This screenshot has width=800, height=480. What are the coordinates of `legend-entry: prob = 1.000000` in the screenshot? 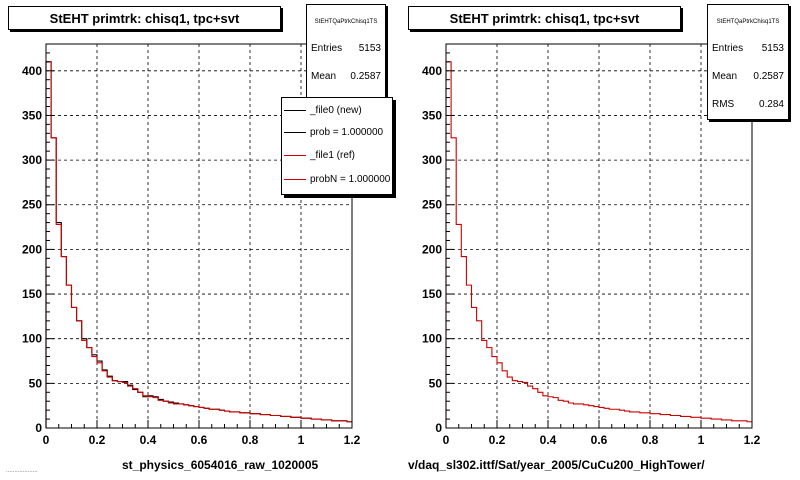 It's located at (332, 132).